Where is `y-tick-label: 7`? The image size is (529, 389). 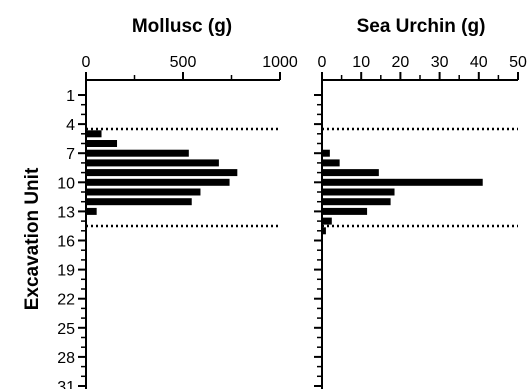 y-tick-label: 7 is located at coordinates (70, 154).